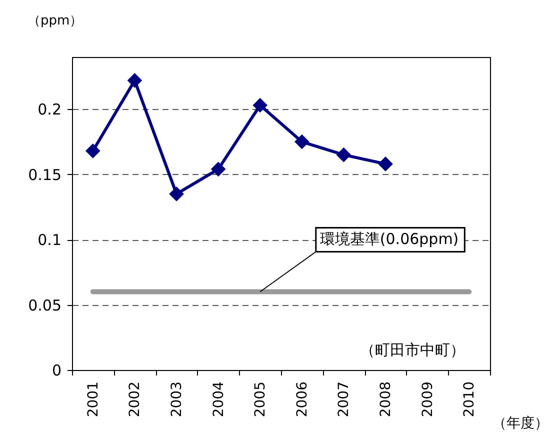 The image size is (547, 432). I want to click on x-tick-label: 2006, so click(302, 399).